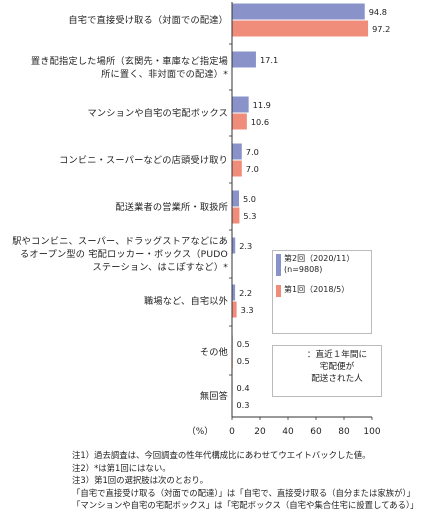 This screenshot has width=438, height=527. Describe the element at coordinates (298, 11) in the screenshot. I see `bar-s1-c1` at that location.